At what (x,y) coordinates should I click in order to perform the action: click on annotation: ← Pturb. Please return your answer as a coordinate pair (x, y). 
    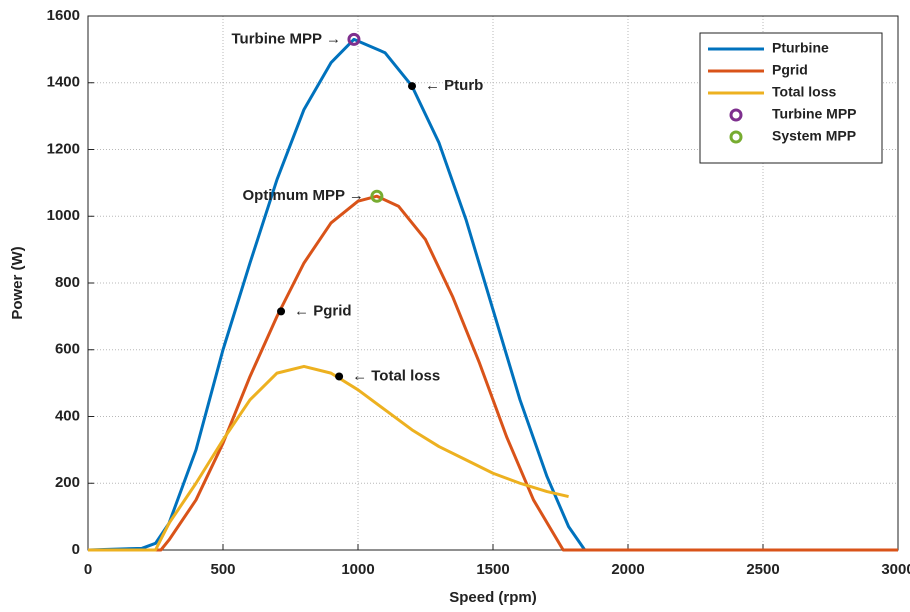
    Looking at the image, I should click on (454, 85).